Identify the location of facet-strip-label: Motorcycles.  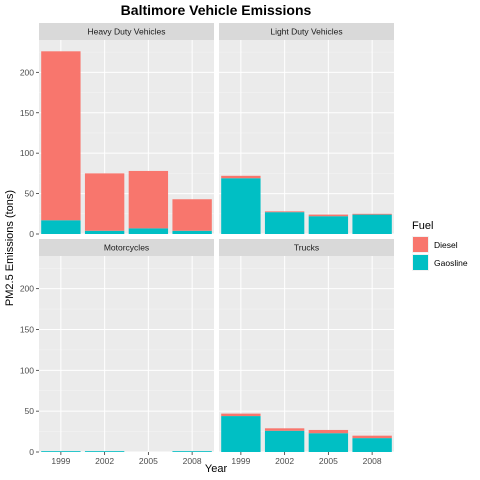
(126, 248).